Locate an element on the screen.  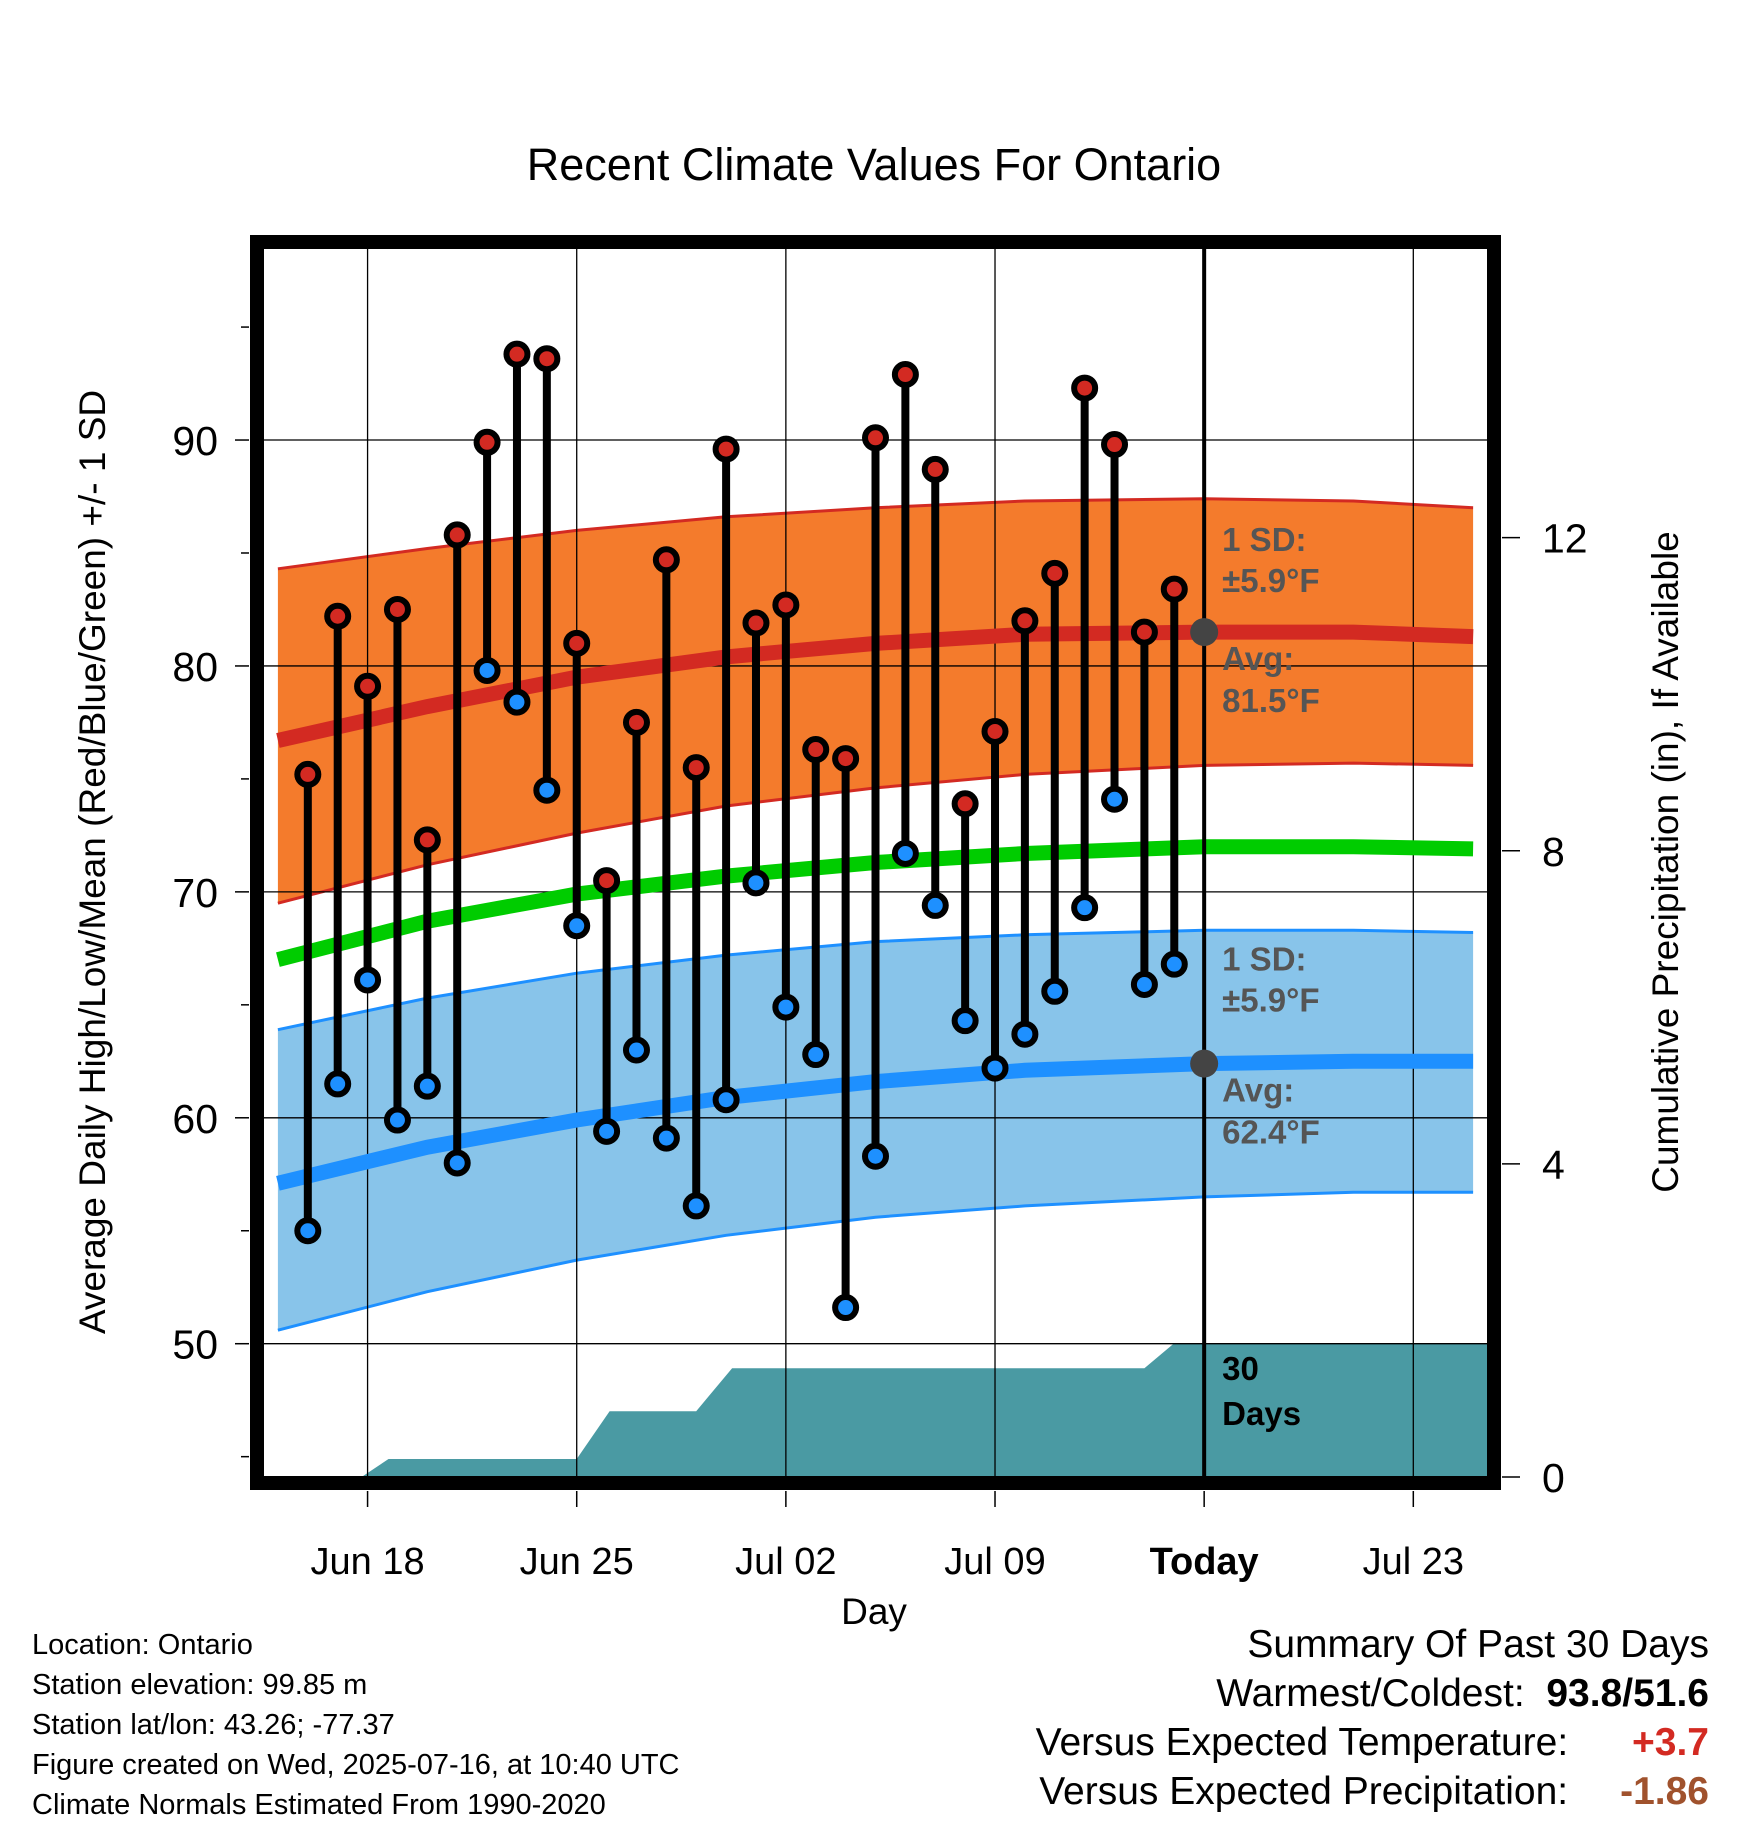
elevation-text: Station elevation: 99.85 m is located at coordinates (200, 1685).